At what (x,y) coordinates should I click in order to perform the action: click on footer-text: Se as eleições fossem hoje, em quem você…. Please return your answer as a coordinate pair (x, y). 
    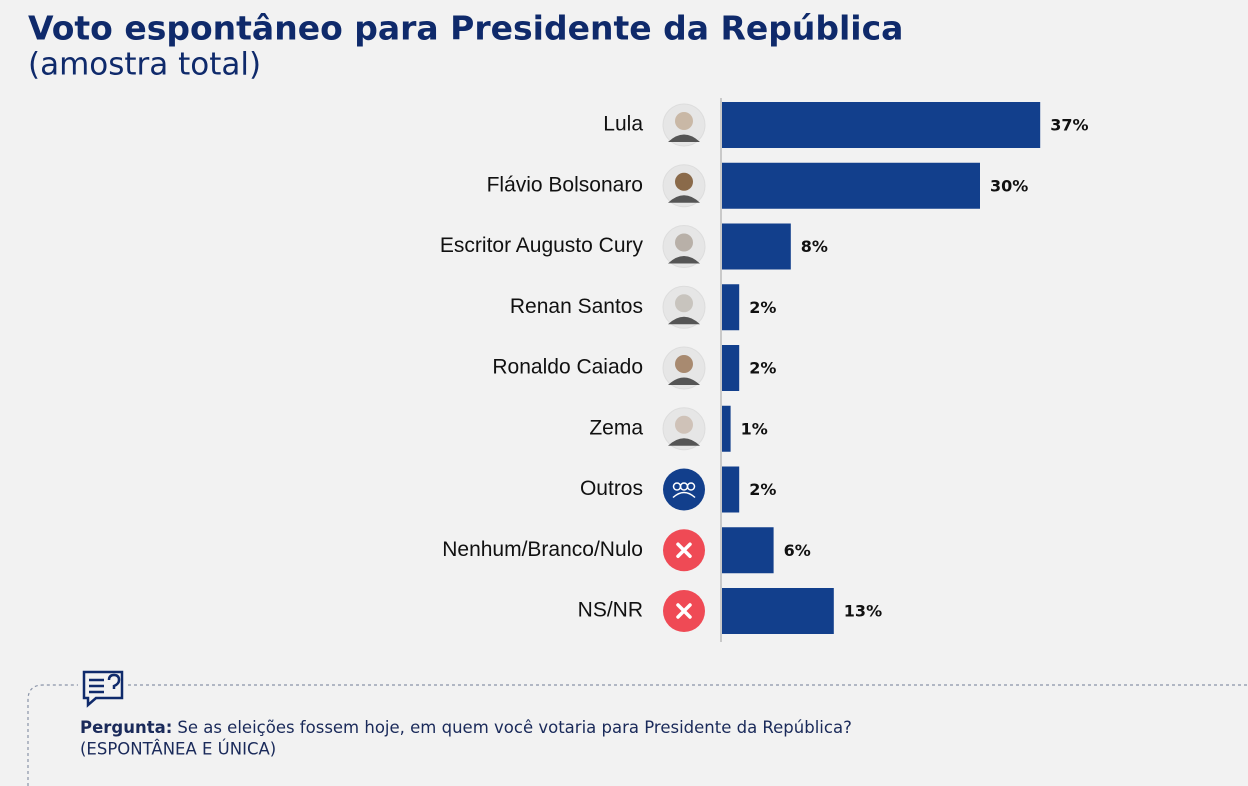
    Looking at the image, I should click on (514, 727).